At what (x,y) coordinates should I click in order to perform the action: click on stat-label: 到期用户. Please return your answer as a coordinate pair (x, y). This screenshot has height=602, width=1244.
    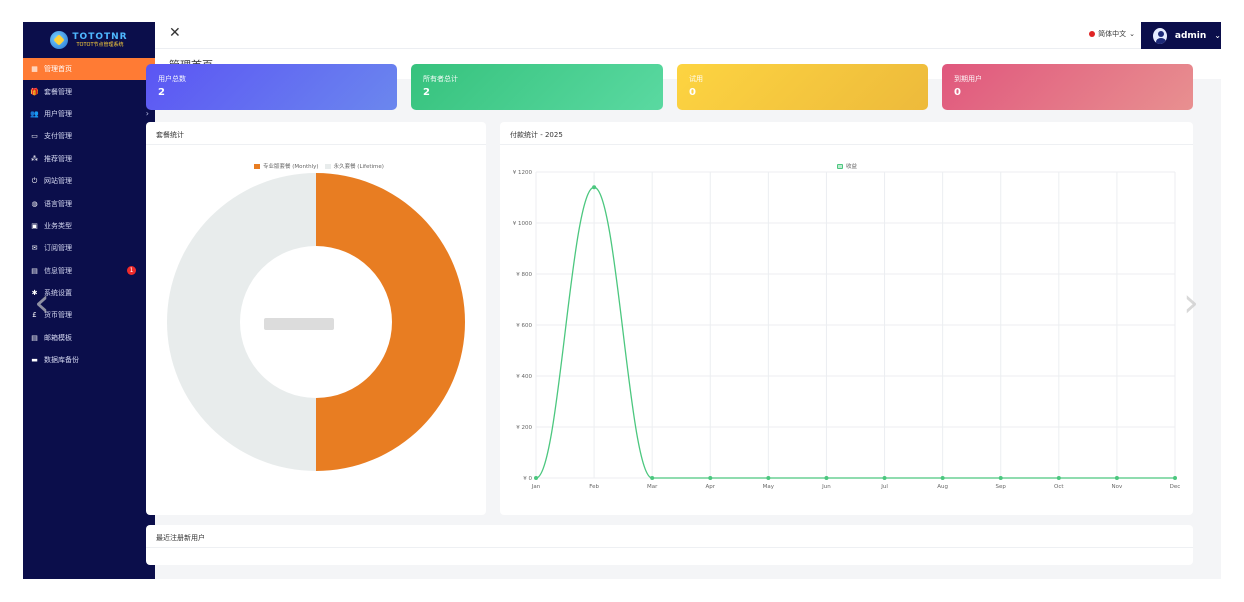
    Looking at the image, I should click on (968, 79).